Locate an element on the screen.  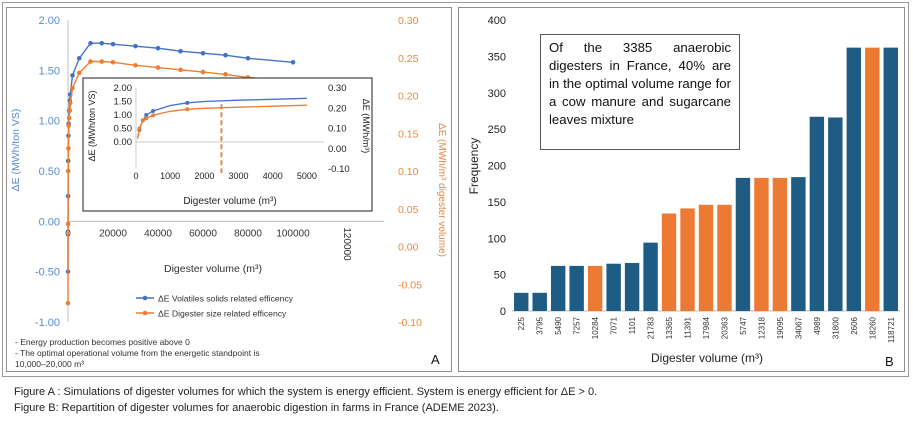
inset-y2-tick-label: 0.10 is located at coordinates (337, 129).